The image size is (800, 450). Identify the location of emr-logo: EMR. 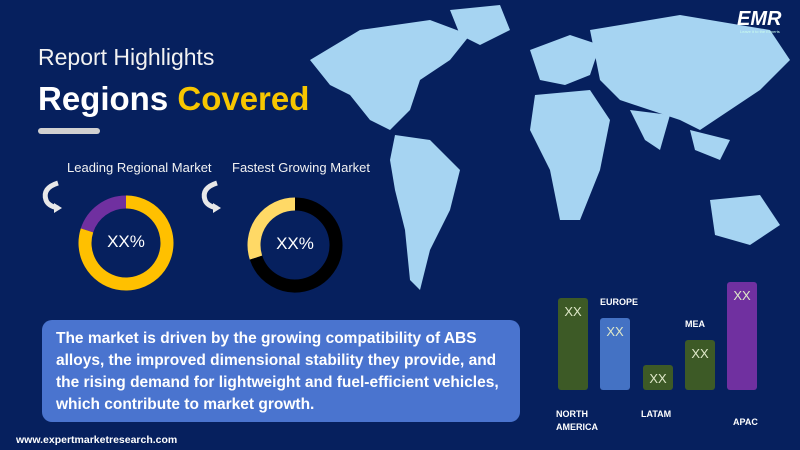
(759, 19).